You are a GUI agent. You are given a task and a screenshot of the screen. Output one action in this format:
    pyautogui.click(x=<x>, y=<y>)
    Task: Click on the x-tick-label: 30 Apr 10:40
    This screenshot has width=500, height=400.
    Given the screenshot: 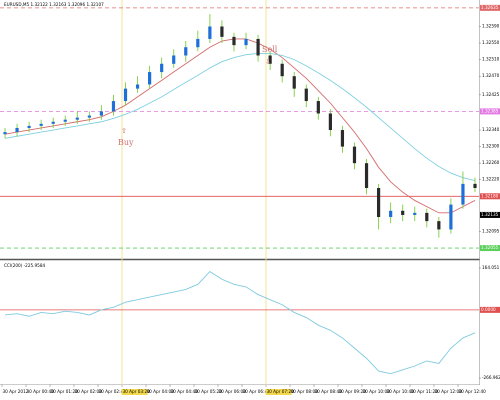 What is the action you would take?
    pyautogui.click(x=401, y=391)
    